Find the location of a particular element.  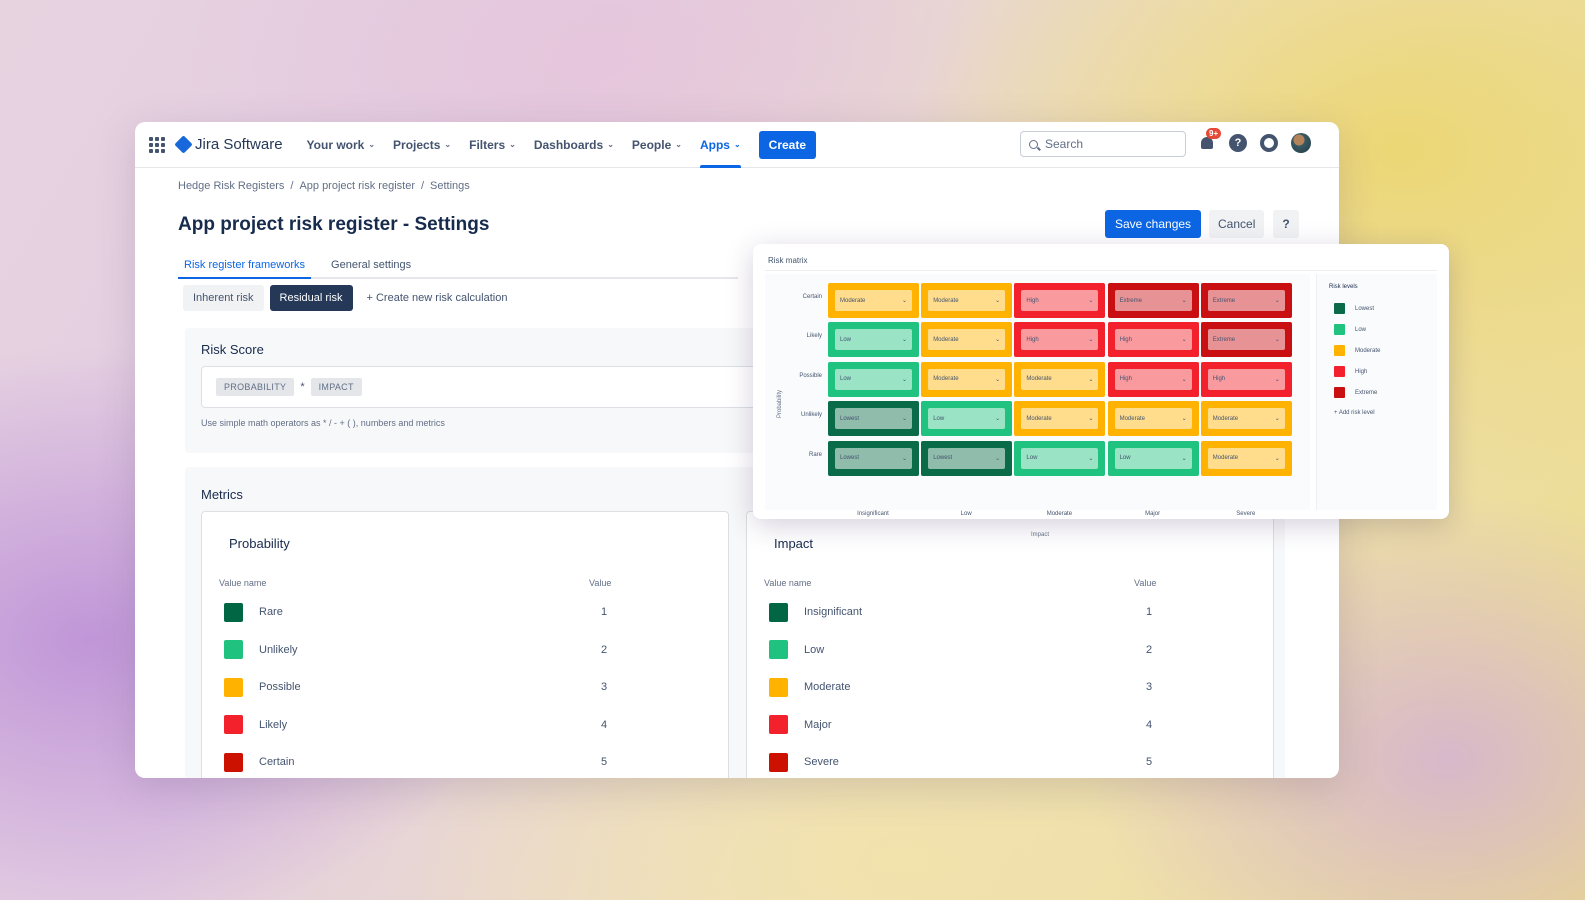

metric-row: Moderate 3 is located at coordinates (1014, 687).